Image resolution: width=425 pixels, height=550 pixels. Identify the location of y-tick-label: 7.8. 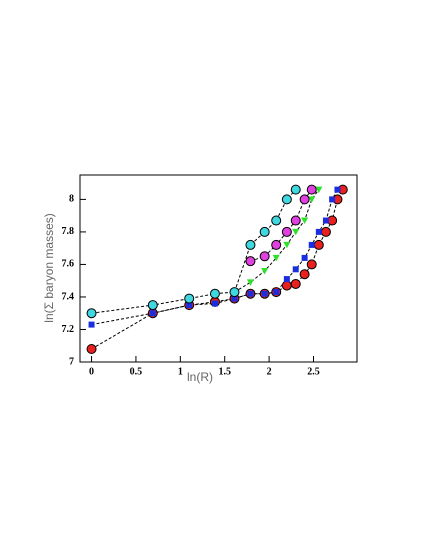
(68, 231).